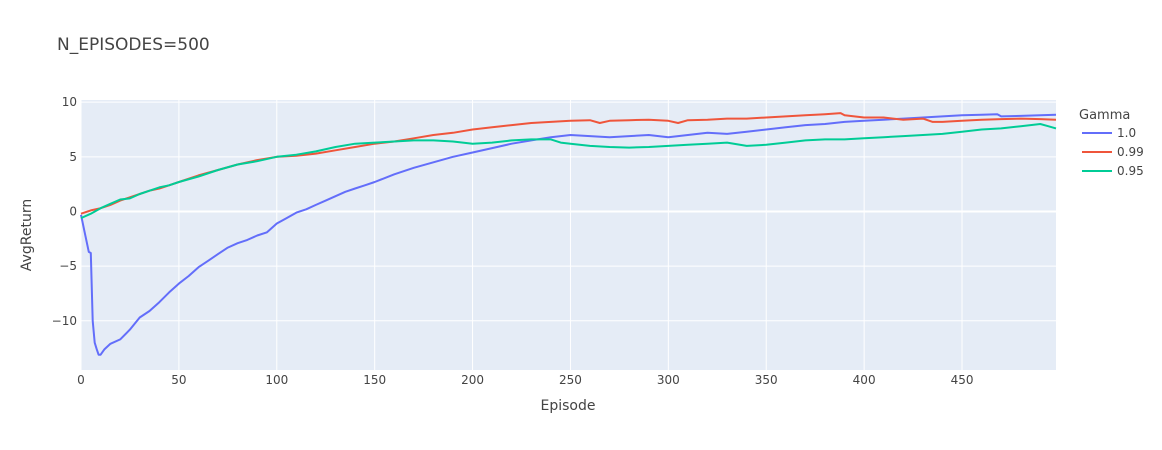 This screenshot has height=450, width=1162. Describe the element at coordinates (472, 380) in the screenshot. I see `x-tick-label: 200` at that location.